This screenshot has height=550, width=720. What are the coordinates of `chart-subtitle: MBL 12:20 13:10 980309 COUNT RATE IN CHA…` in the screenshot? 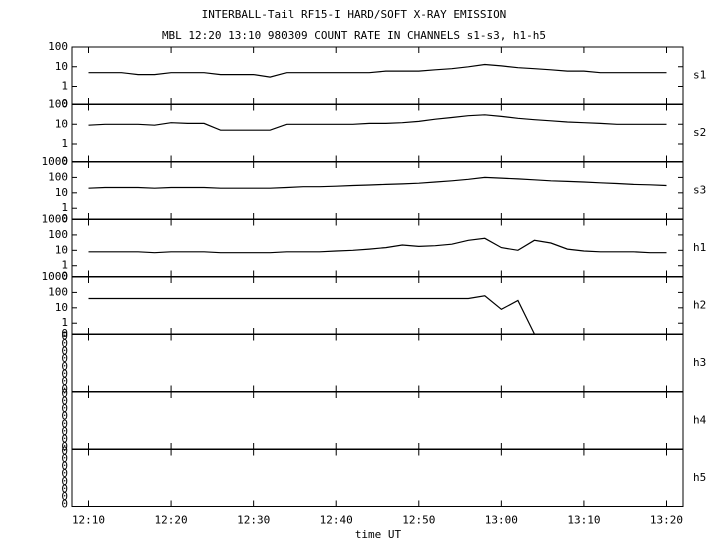 It's located at (354, 35).